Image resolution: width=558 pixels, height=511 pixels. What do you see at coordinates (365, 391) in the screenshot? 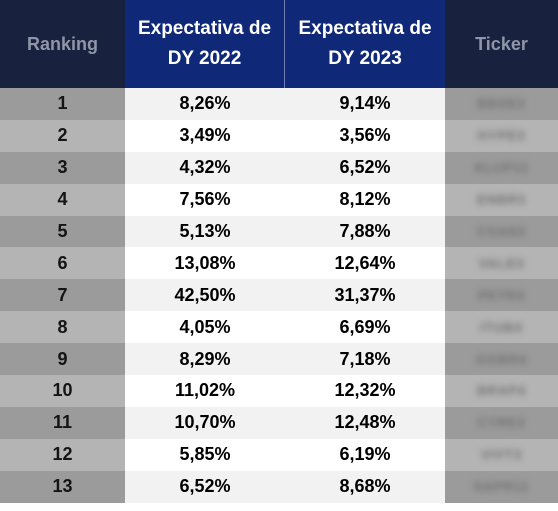
I see `dy-2023-cell: 12,32%` at bounding box center [365, 391].